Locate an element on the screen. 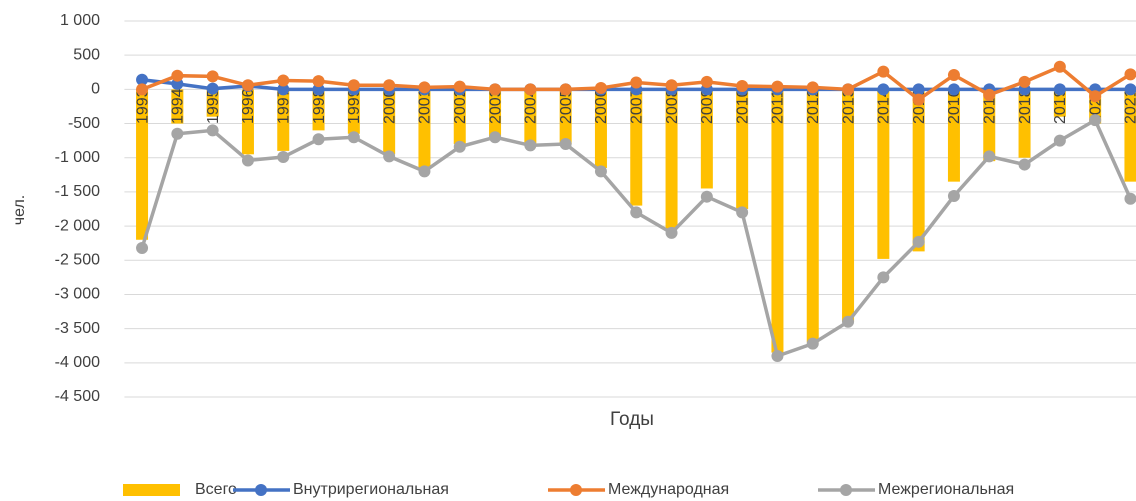 The height and width of the screenshot is (501, 1136). y-tick-label: -2 000 is located at coordinates (77, 225).